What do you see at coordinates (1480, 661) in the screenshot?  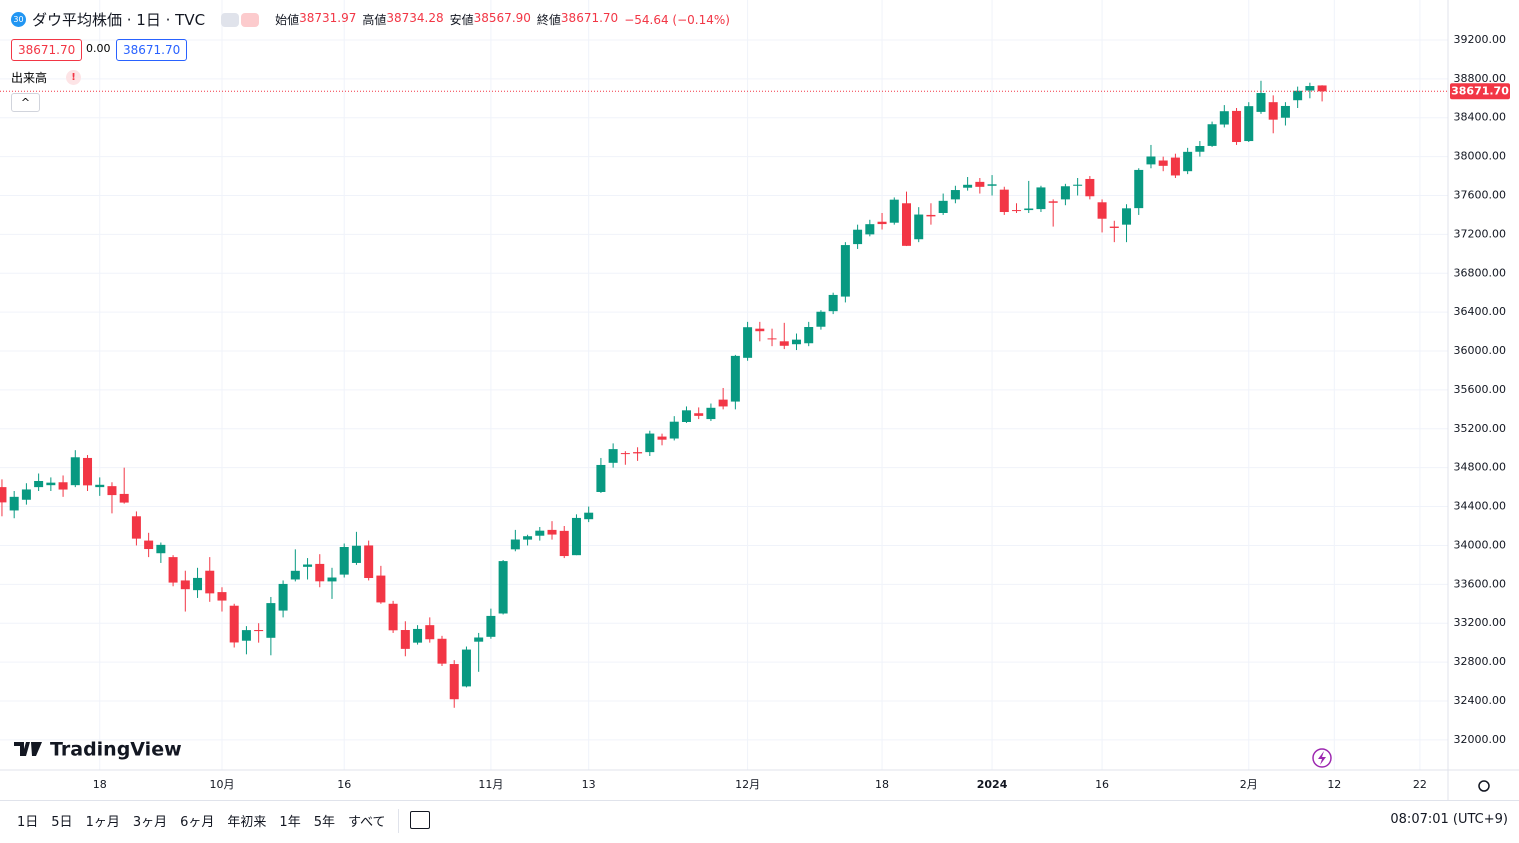 I see `y-tick-label: 32800.00` at bounding box center [1480, 661].